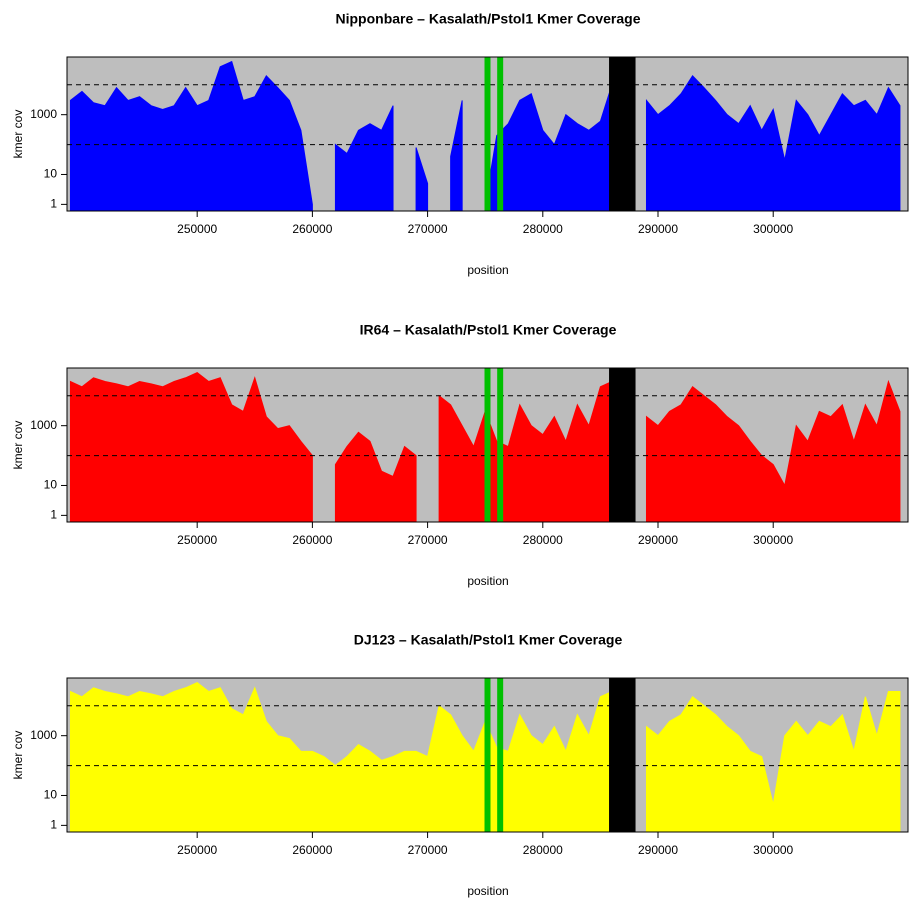 The image size is (909, 906). I want to click on chart-title: DJ123 – Kasalath/Pstol1 Kmer Coverage, so click(488, 640).